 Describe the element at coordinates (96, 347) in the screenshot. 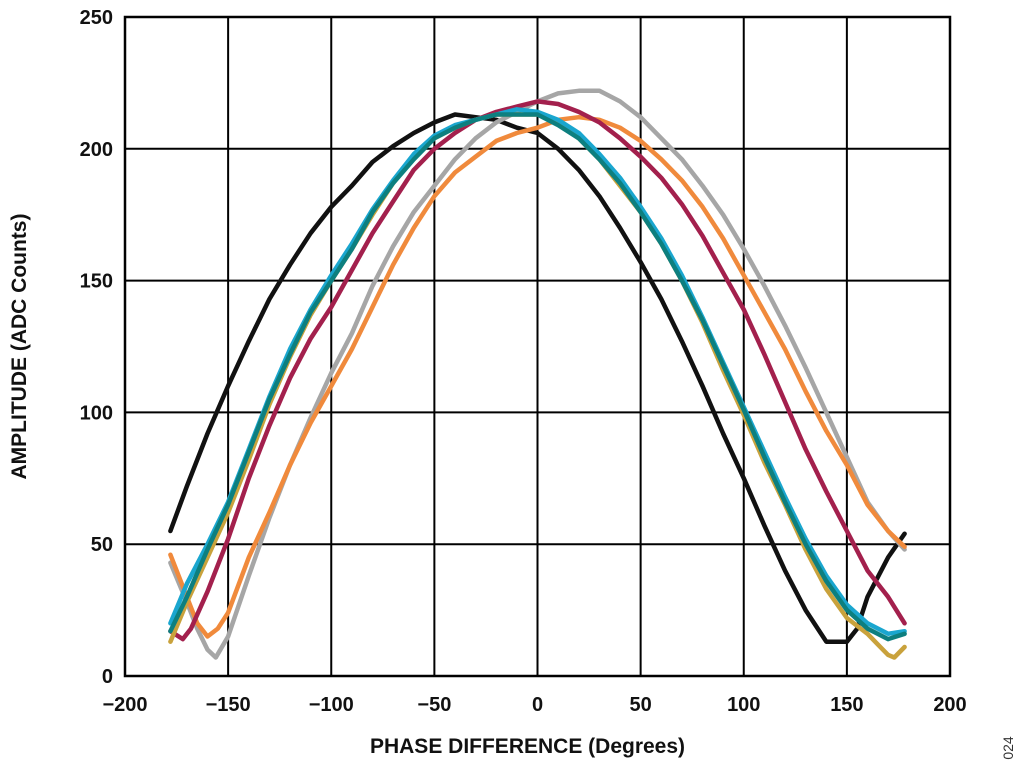

I see `y-axis-tick-labels: 0 50 100 150 200 250` at that location.